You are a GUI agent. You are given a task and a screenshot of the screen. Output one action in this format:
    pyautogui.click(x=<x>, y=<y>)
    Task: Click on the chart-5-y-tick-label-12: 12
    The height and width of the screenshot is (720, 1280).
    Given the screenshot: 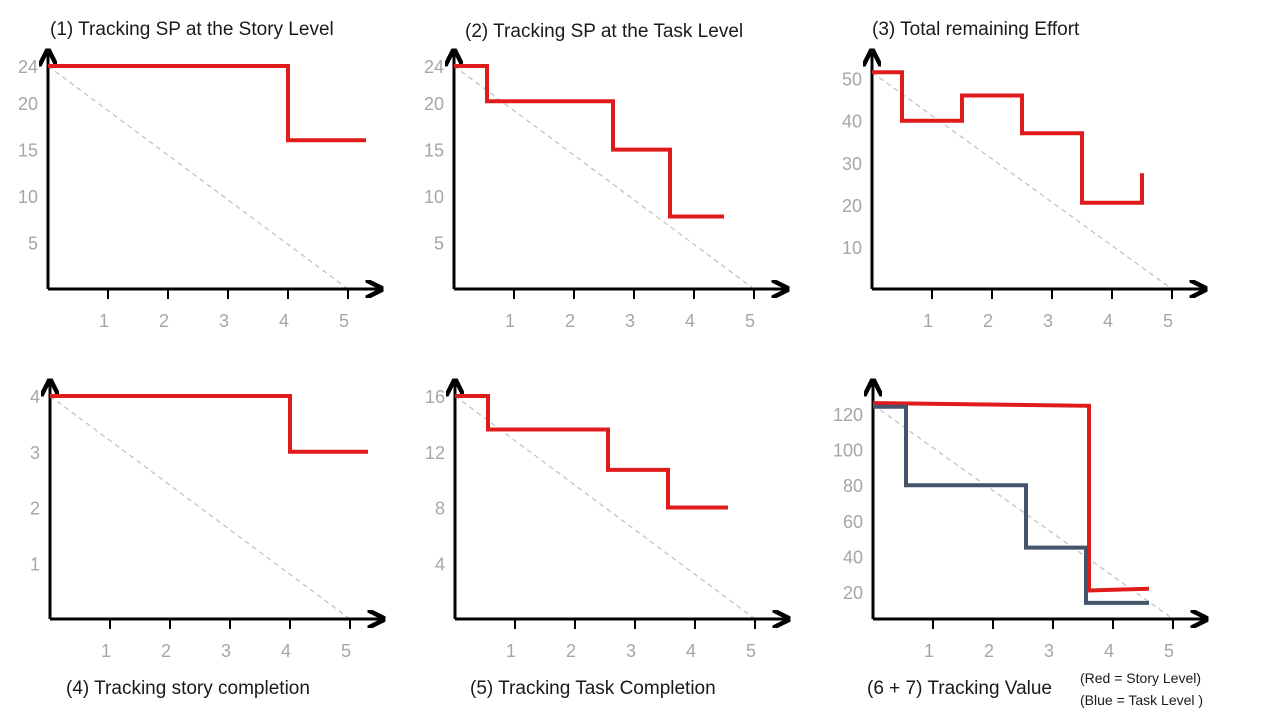 What is the action you would take?
    pyautogui.click(x=435, y=453)
    